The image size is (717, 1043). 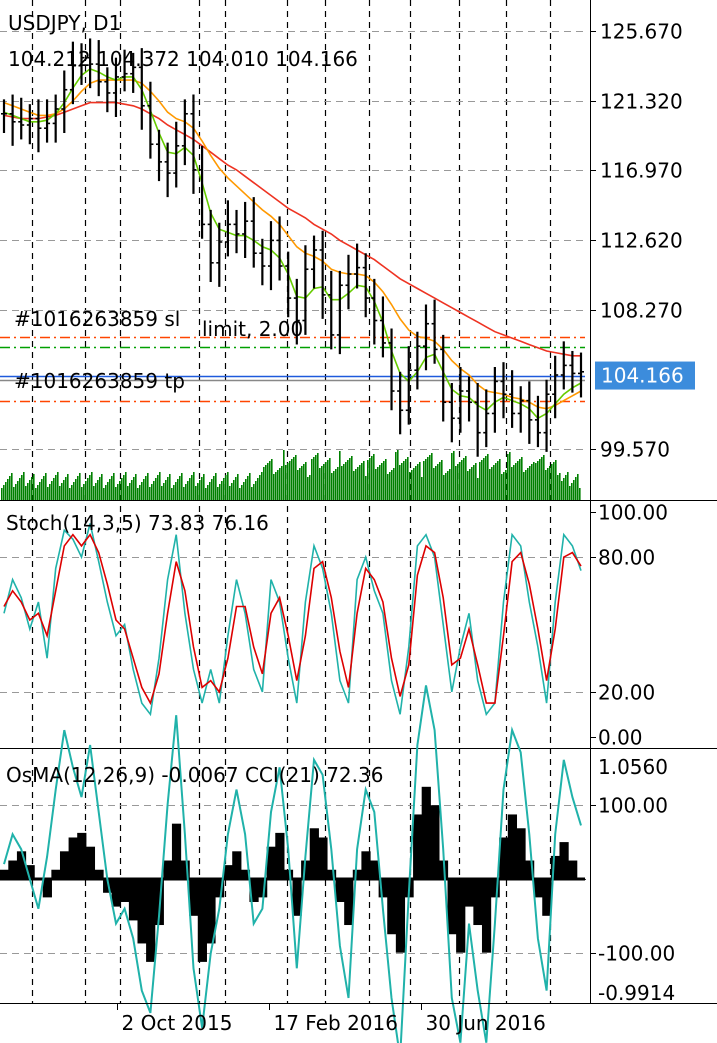 What do you see at coordinates (626, 693) in the screenshot?
I see `stoch-tick-label: 20.00` at bounding box center [626, 693].